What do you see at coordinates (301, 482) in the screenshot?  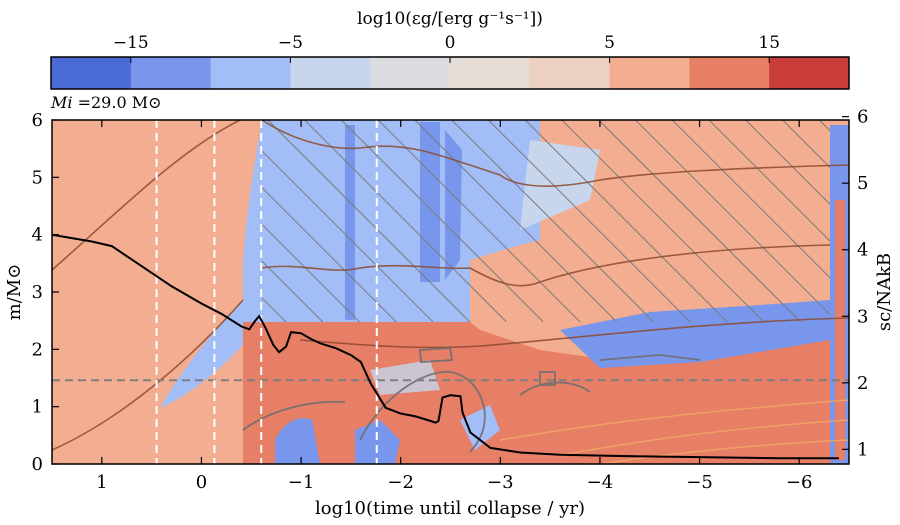 I see `x-tick-label: −1` at bounding box center [301, 482].